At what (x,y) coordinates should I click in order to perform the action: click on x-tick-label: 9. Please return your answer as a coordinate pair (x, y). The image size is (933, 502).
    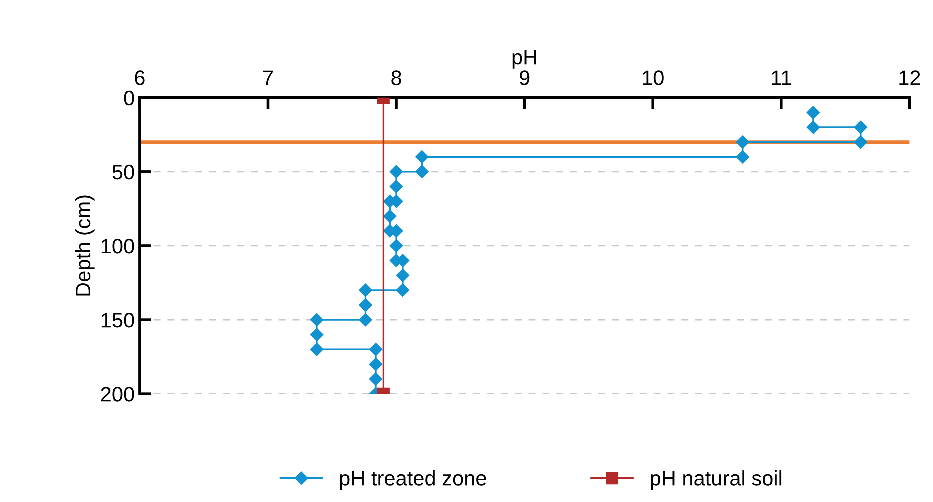
    Looking at the image, I should click on (525, 78).